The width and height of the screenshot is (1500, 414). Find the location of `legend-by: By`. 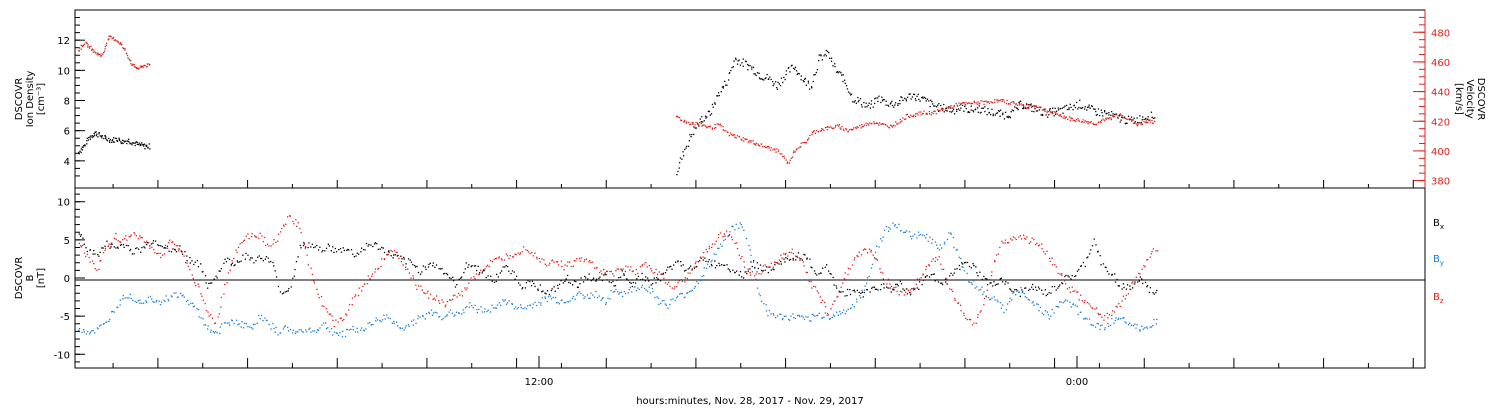

legend-by: By is located at coordinates (1438, 260).